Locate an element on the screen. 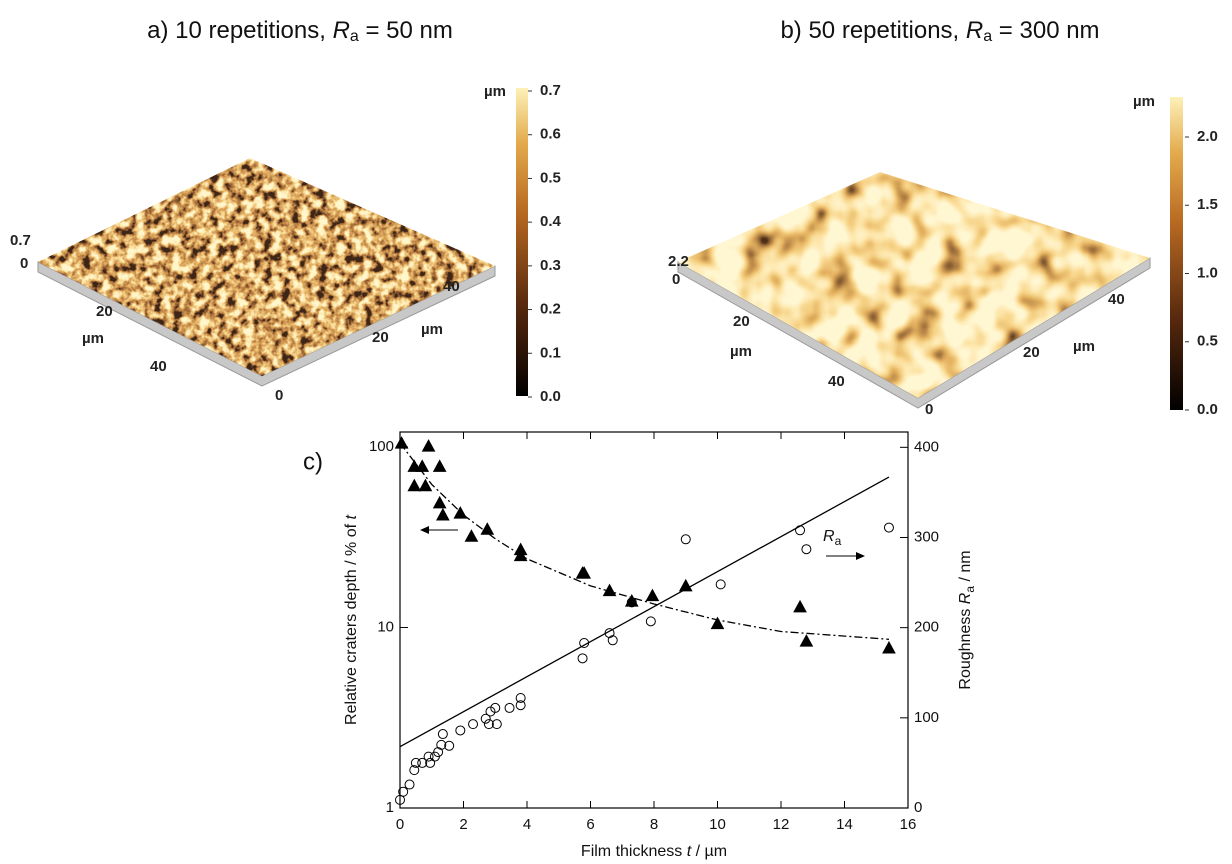 The image size is (1232, 864). annotation-symbol: R is located at coordinates (829, 536).